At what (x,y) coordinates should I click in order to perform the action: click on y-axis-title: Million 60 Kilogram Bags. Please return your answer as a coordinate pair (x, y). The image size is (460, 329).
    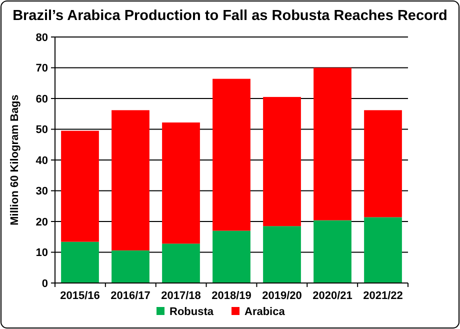
    Looking at the image, I should click on (15, 160).